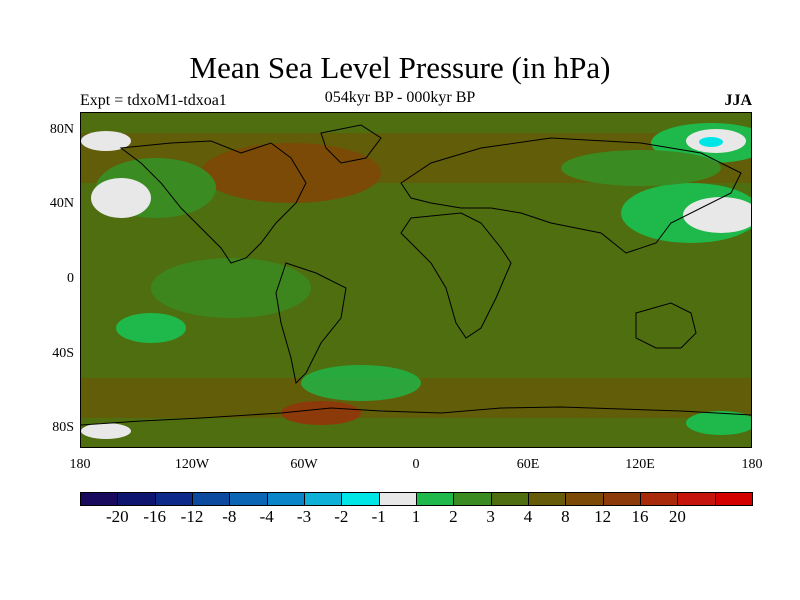  What do you see at coordinates (266, 516) in the screenshot?
I see `colorbar-label: -4` at bounding box center [266, 516].